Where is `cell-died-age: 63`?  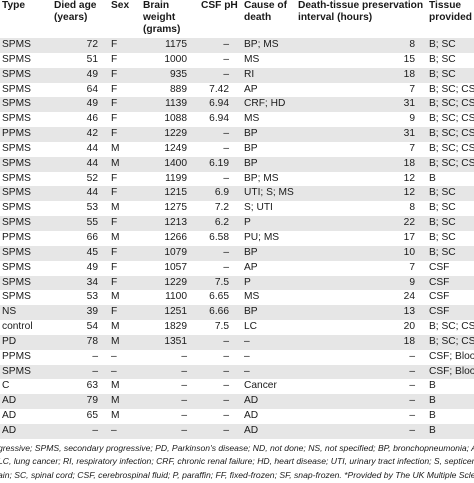
cell-died-age: 63 is located at coordinates (92, 386).